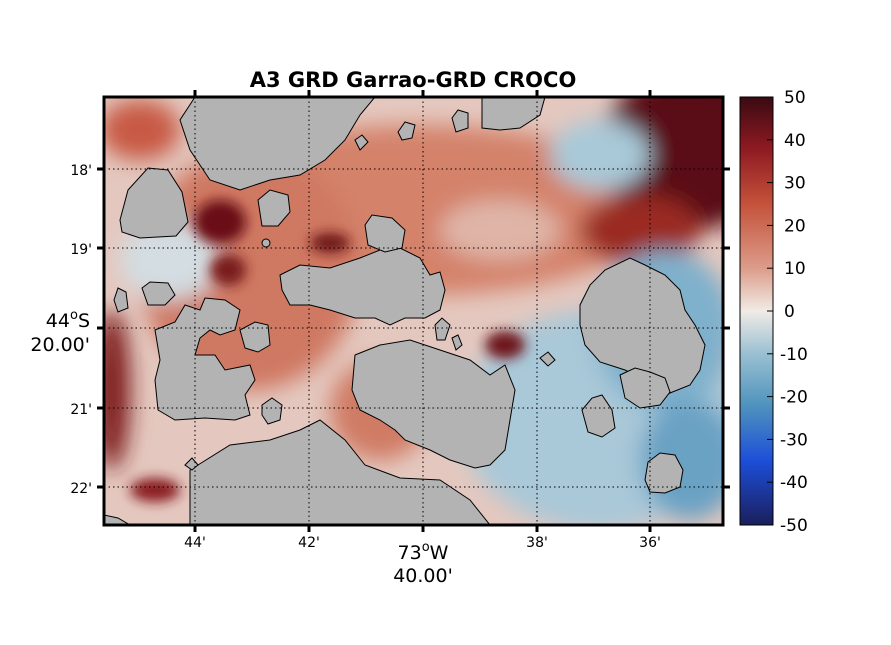 This screenshot has height=645, width=891. I want to click on colorbar-tick-label: 20, so click(795, 226).